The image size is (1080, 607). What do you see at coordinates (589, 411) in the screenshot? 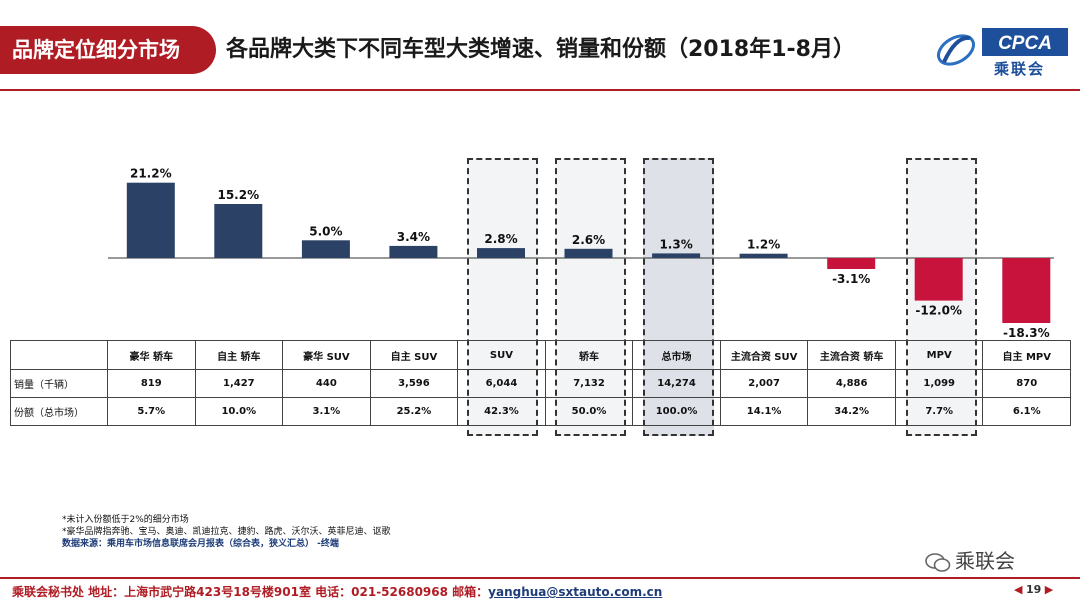
I see `share-cell: 50.0%` at bounding box center [589, 411].